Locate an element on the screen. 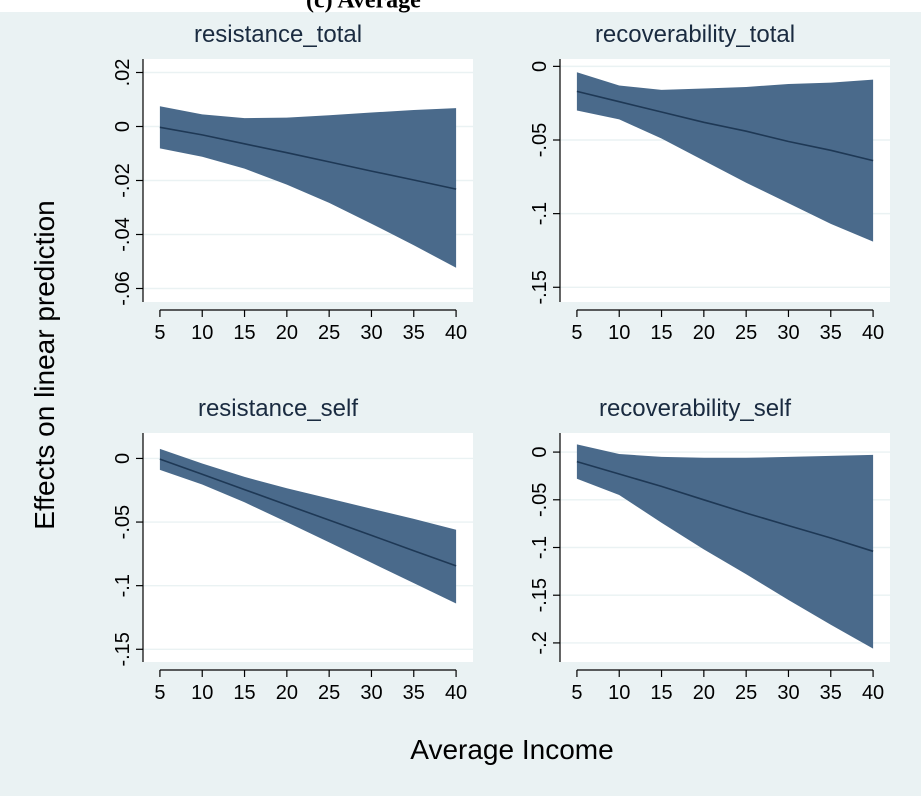 The height and width of the screenshot is (796, 921). y-tick-label: -.02 is located at coordinates (123, 180).